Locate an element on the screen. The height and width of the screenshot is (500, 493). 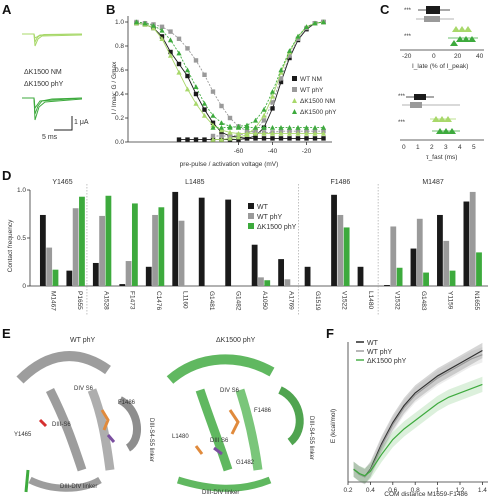
f-legend-label: WT phY is located at coordinates (379, 352).